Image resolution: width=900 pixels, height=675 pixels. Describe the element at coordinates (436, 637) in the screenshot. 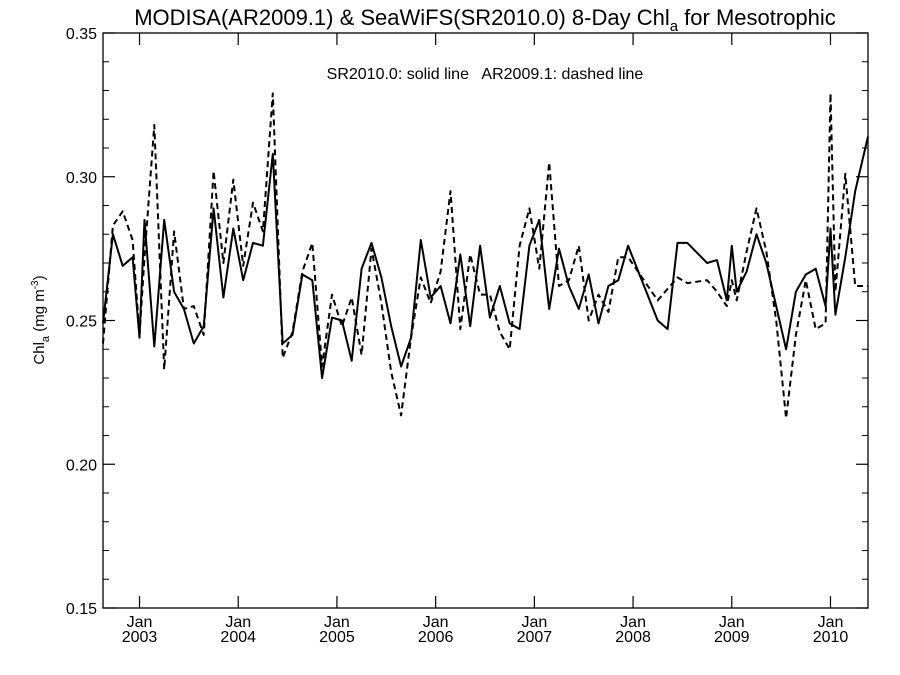

I see `x-tick-year-label: 2006` at that location.